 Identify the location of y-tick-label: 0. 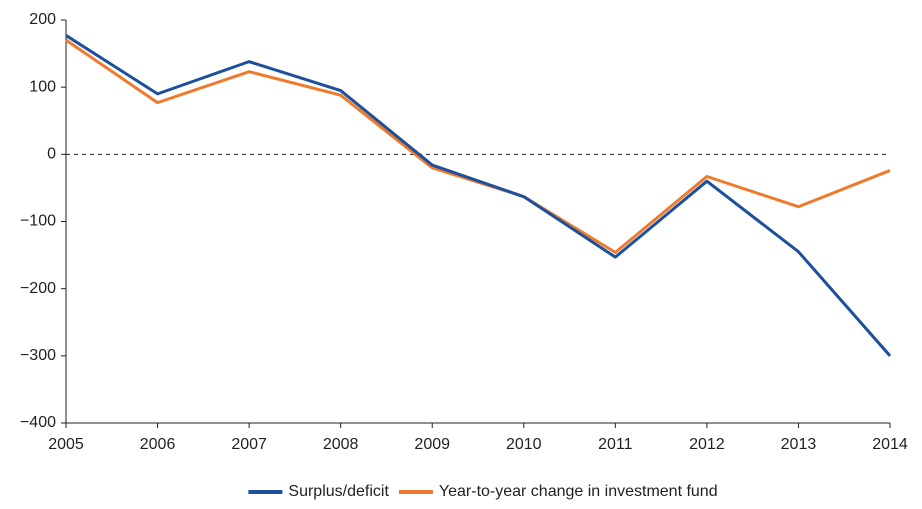
(51, 154).